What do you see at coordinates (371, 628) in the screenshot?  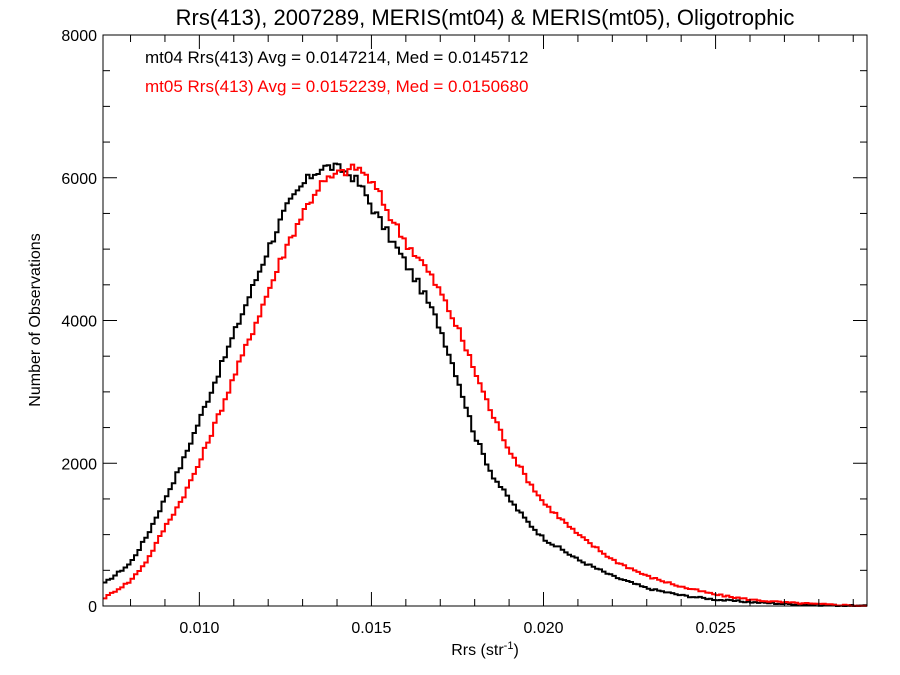 I see `x-tick-label: 0.015` at bounding box center [371, 628].